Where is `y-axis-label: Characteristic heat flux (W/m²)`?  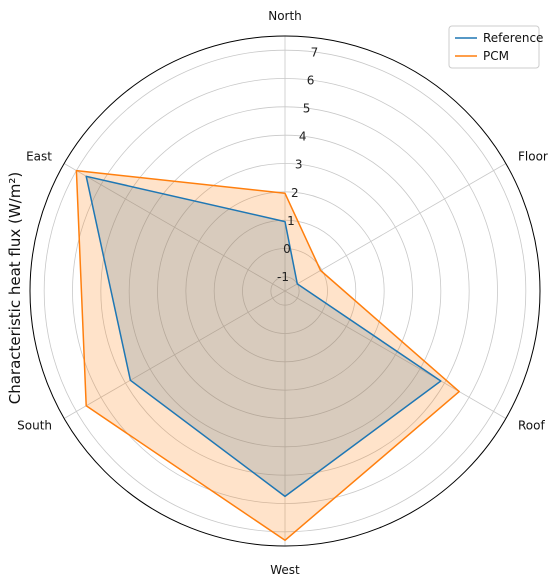 y-axis-label: Characteristic heat flux (W/m²) is located at coordinates (15, 288).